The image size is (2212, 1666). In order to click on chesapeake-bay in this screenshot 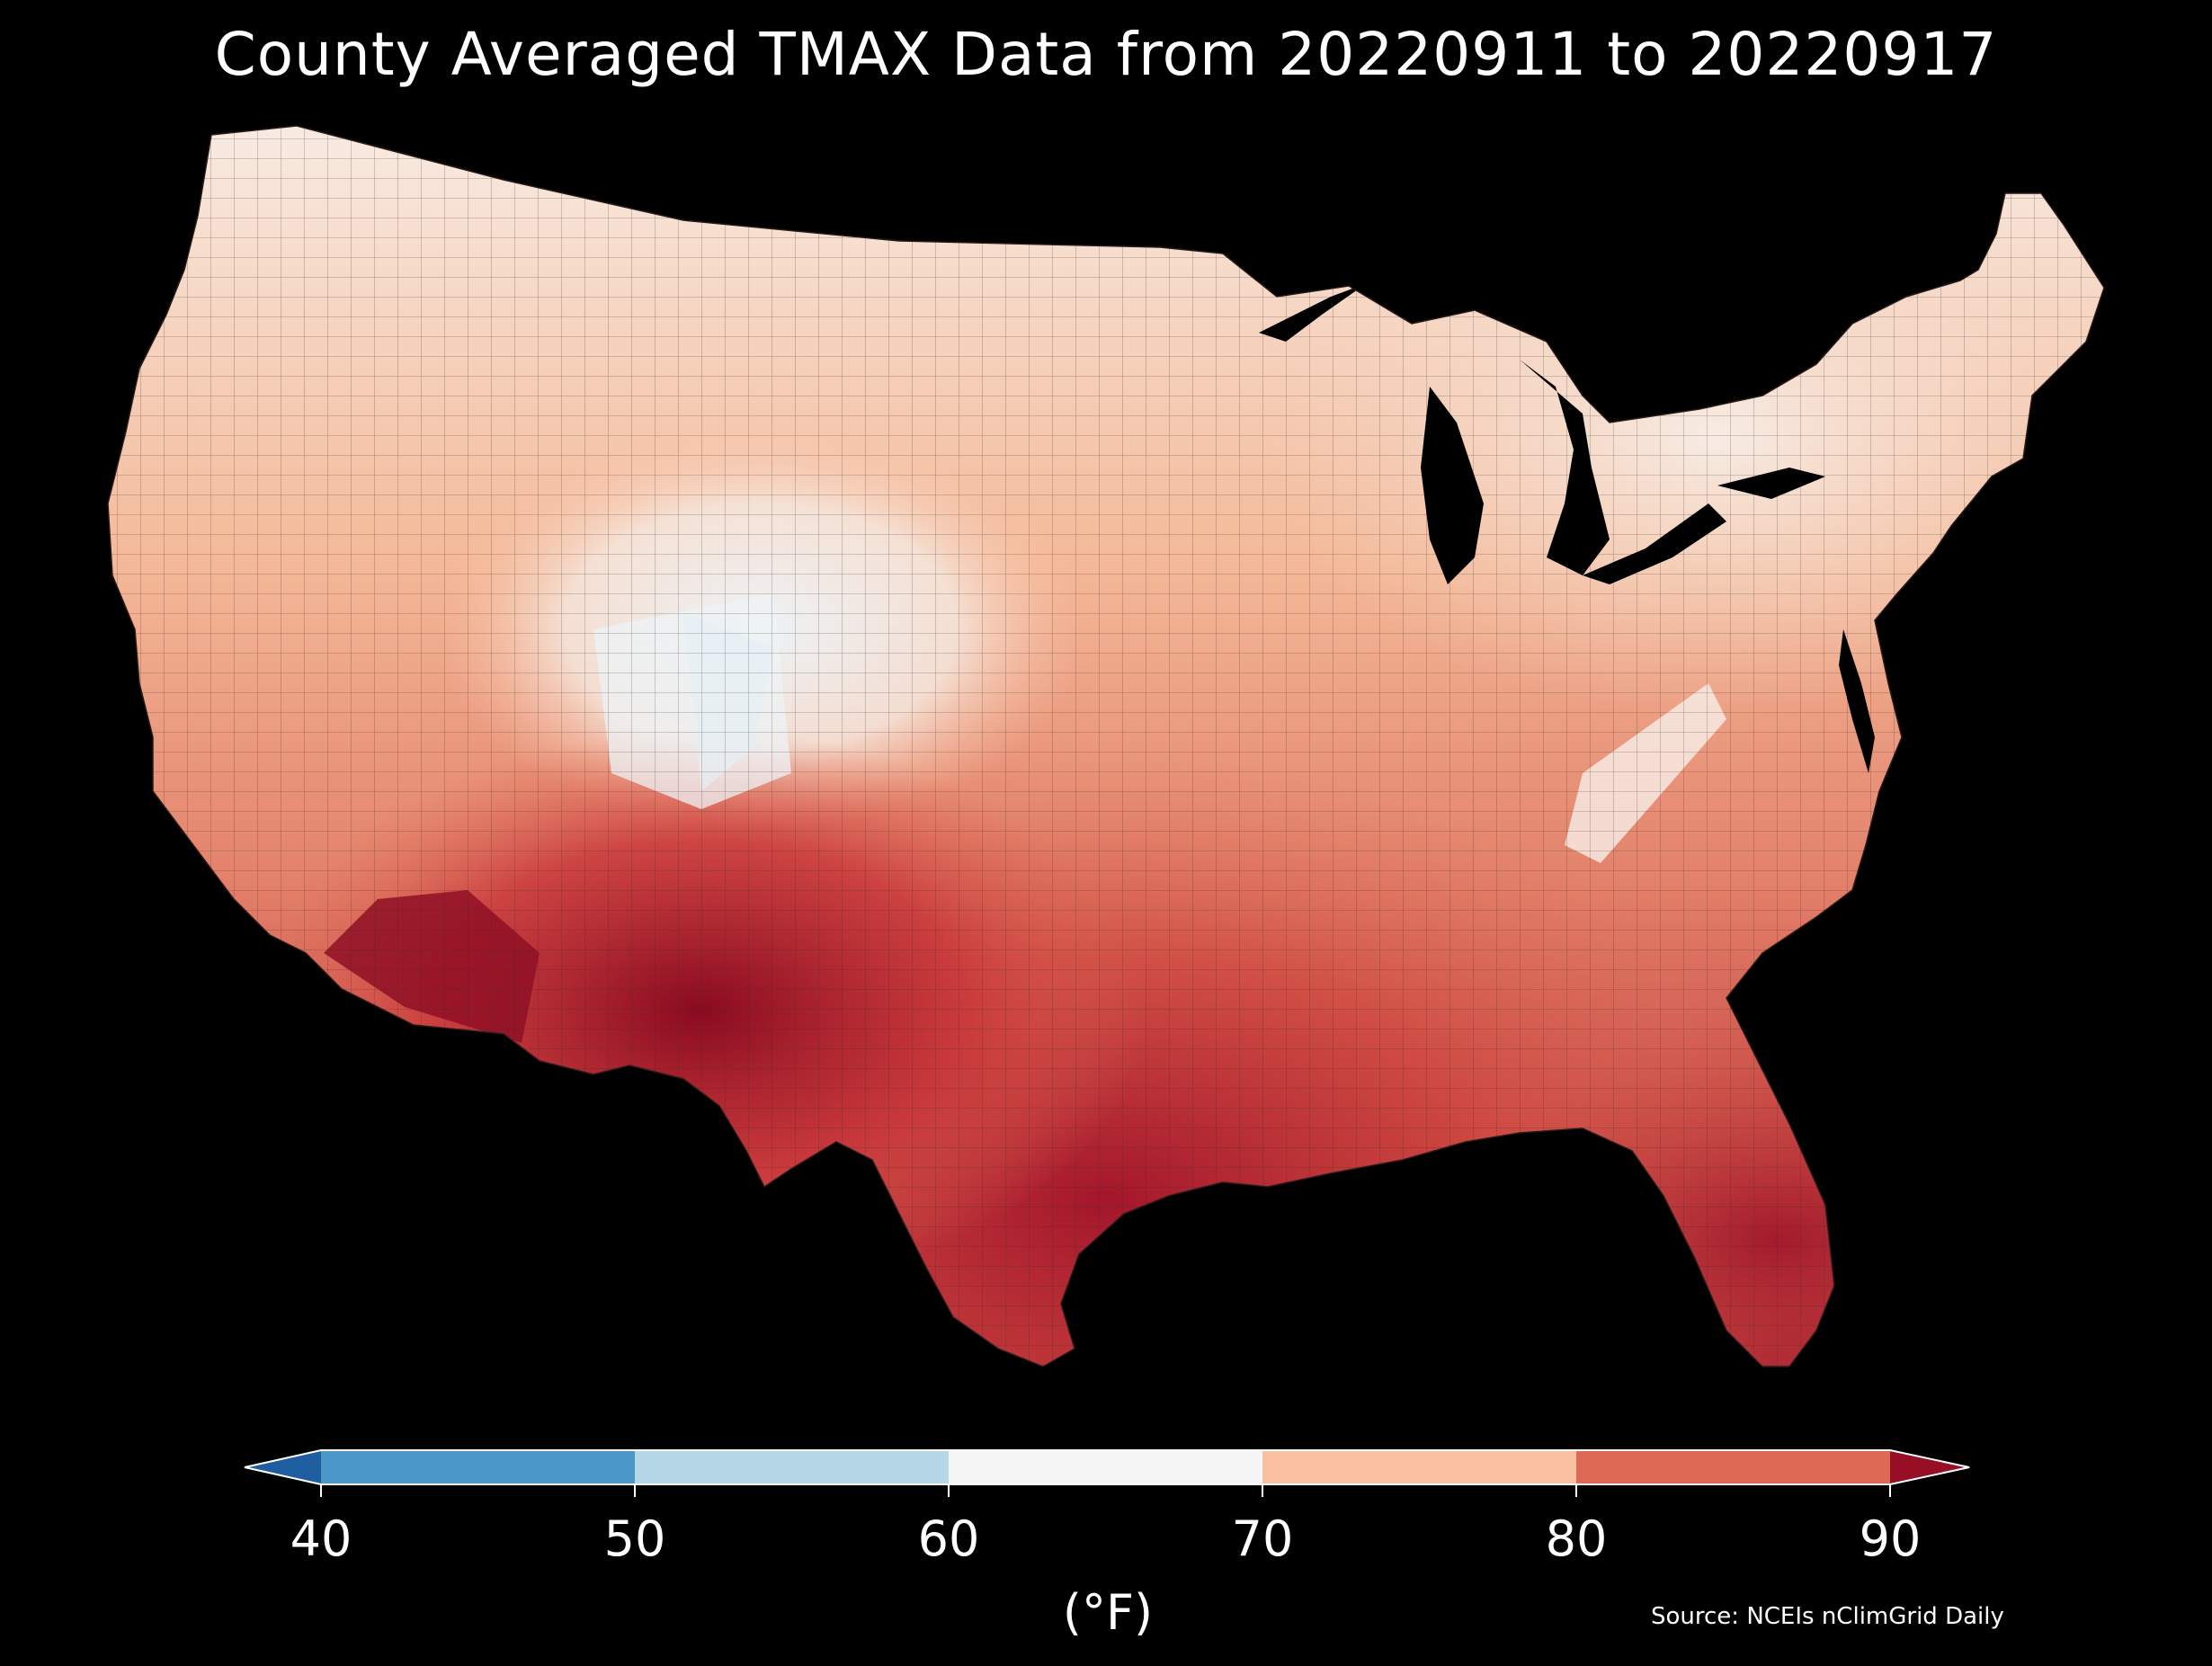, I will do `click(1857, 701)`.